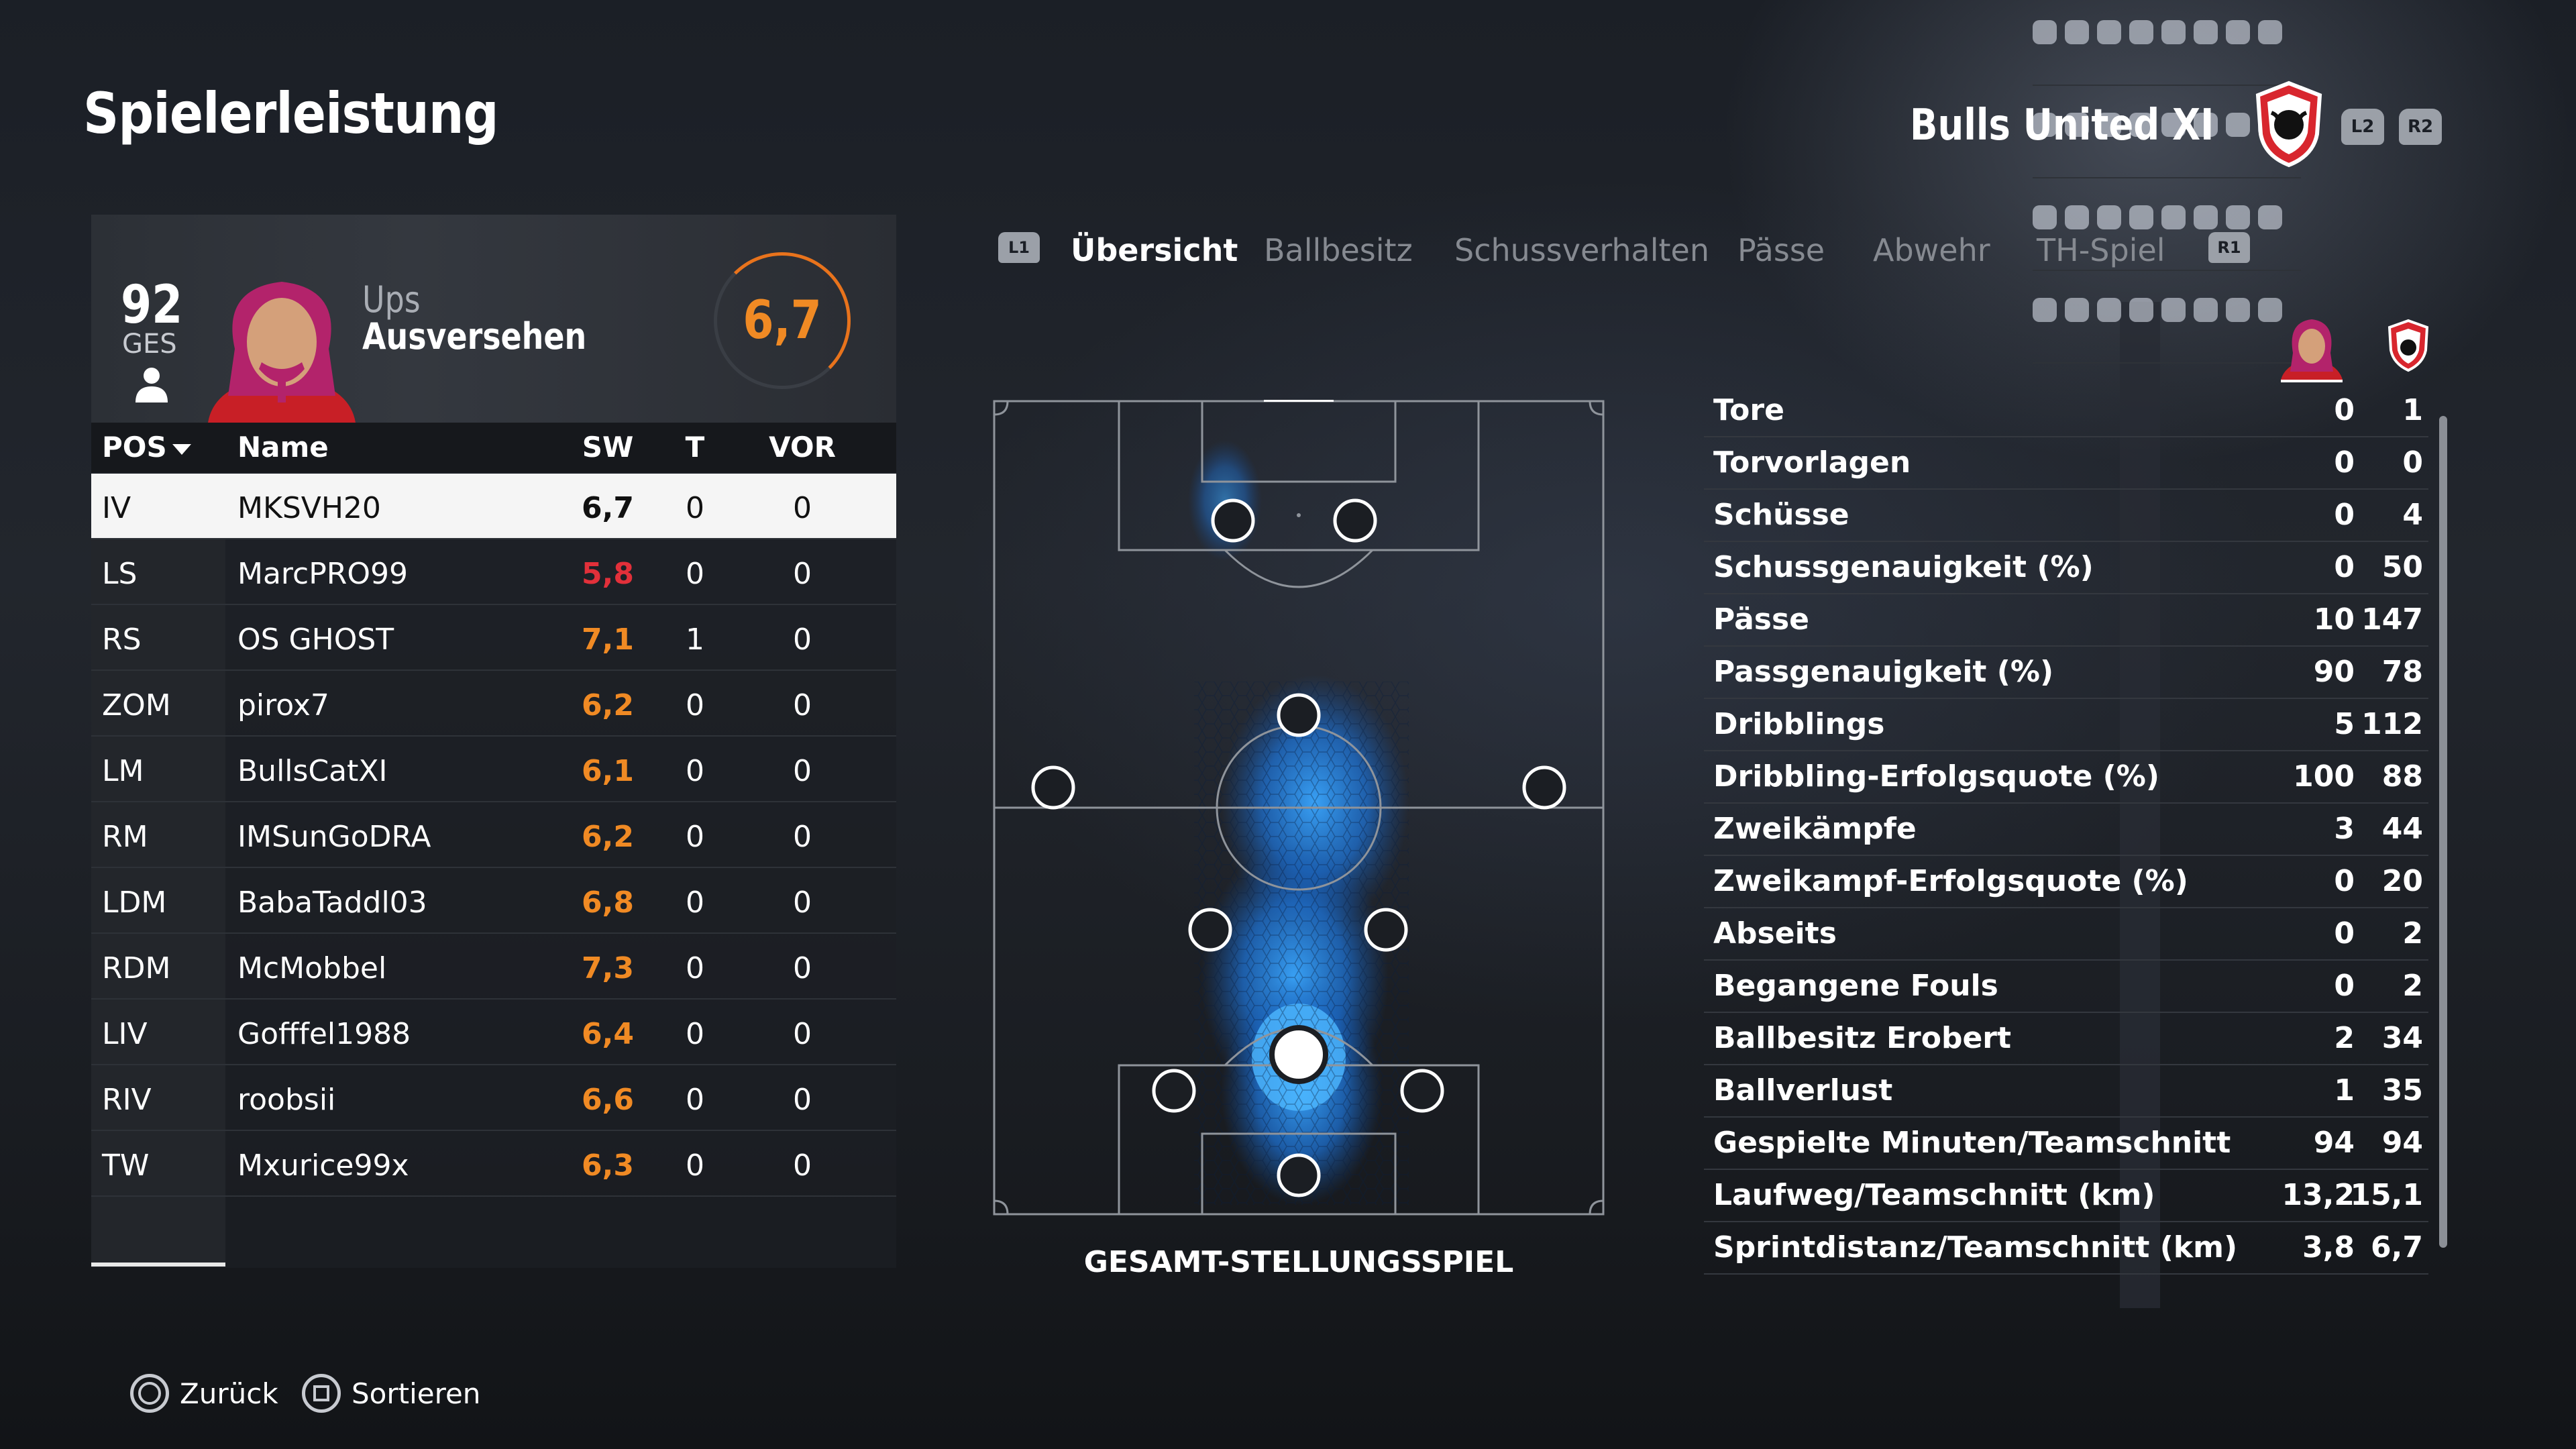  I want to click on tab-th-spiel: TH-Spiel, so click(2101, 250).